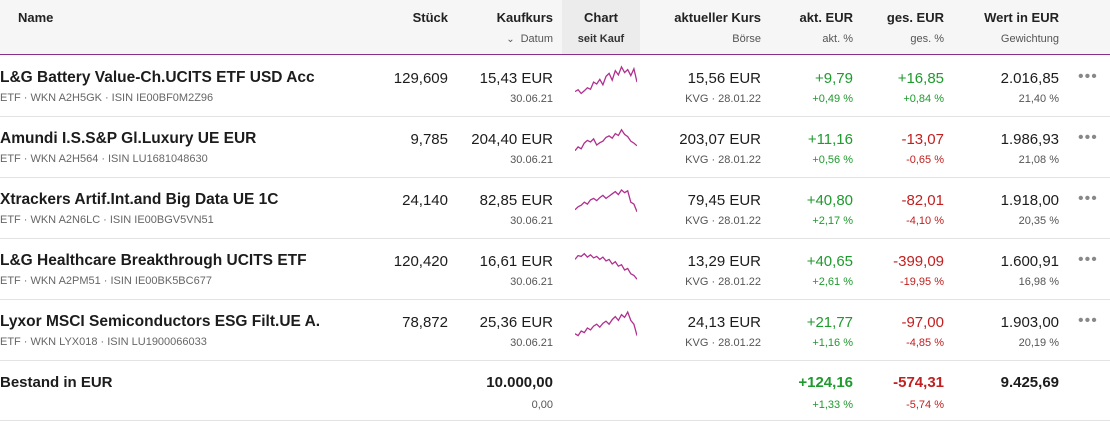  Describe the element at coordinates (923, 99) in the screenshot. I see `ges-pct-value: +0,84 %` at that location.